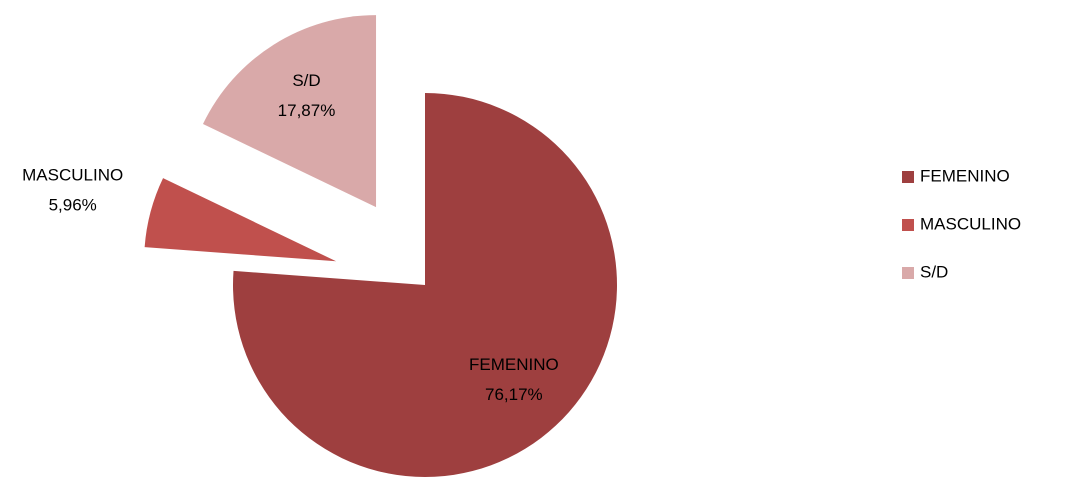  Describe the element at coordinates (965, 175) in the screenshot. I see `legend-label: FEMENINO` at that location.